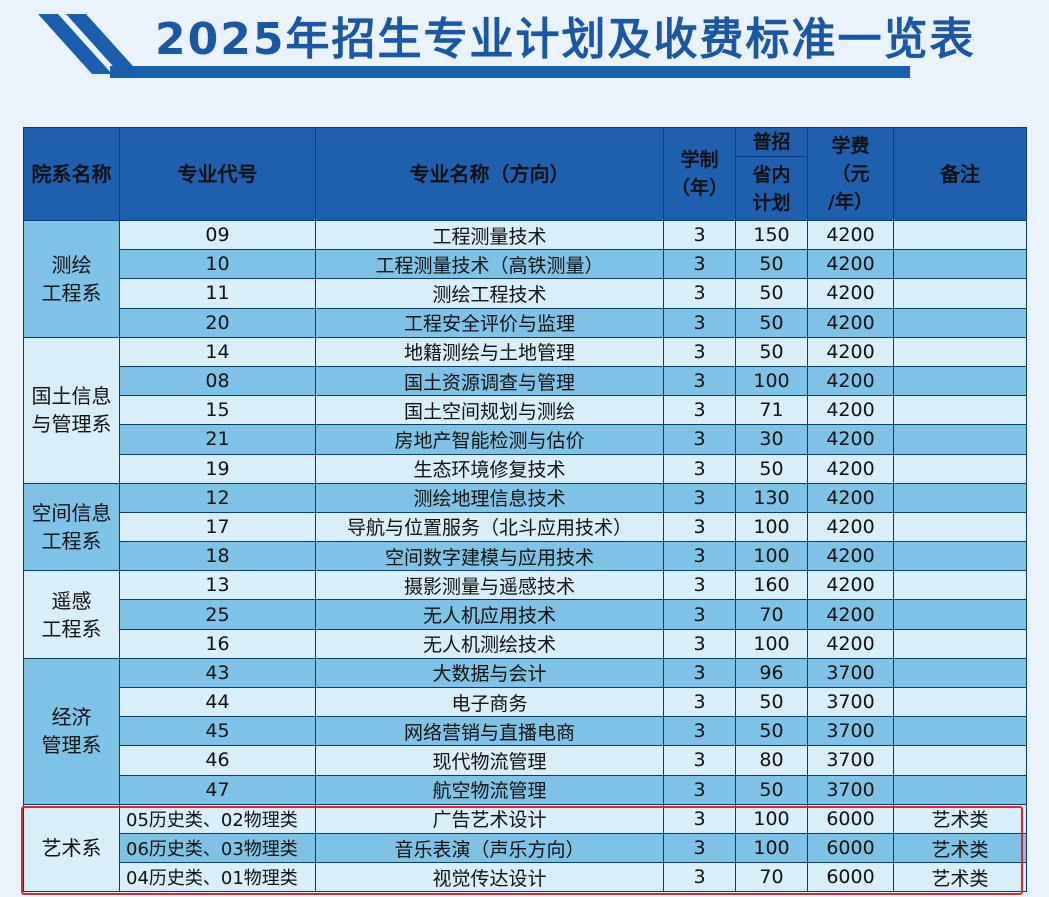 This screenshot has height=897, width=1049. Describe the element at coordinates (771, 142) in the screenshot. I see `header-plan-top: 普招` at that location.